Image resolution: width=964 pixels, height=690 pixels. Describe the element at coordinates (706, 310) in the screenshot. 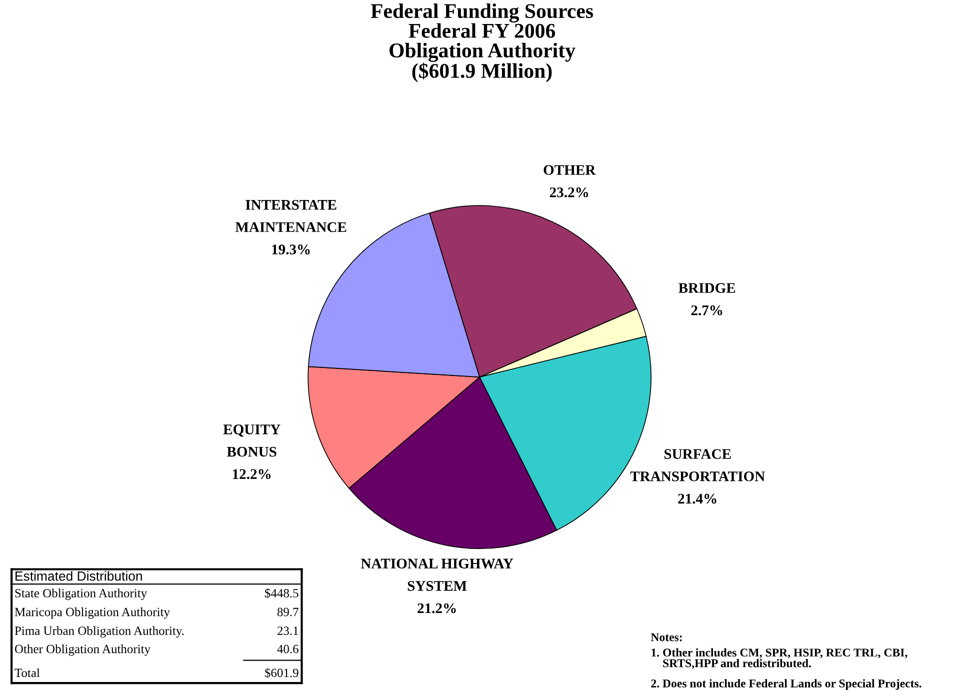

I see `data-label: 2.7%` at that location.